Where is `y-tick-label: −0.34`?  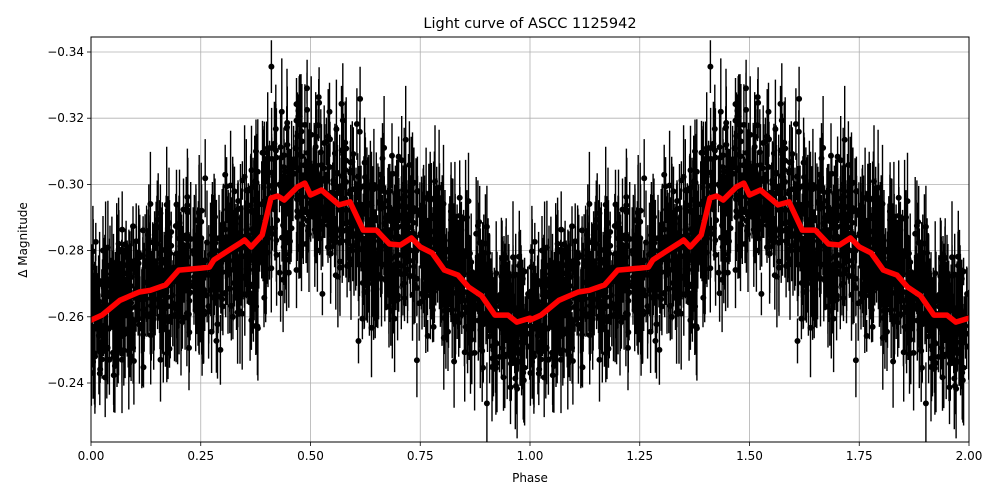
y-tick-label: −0.34 is located at coordinates (65, 52).